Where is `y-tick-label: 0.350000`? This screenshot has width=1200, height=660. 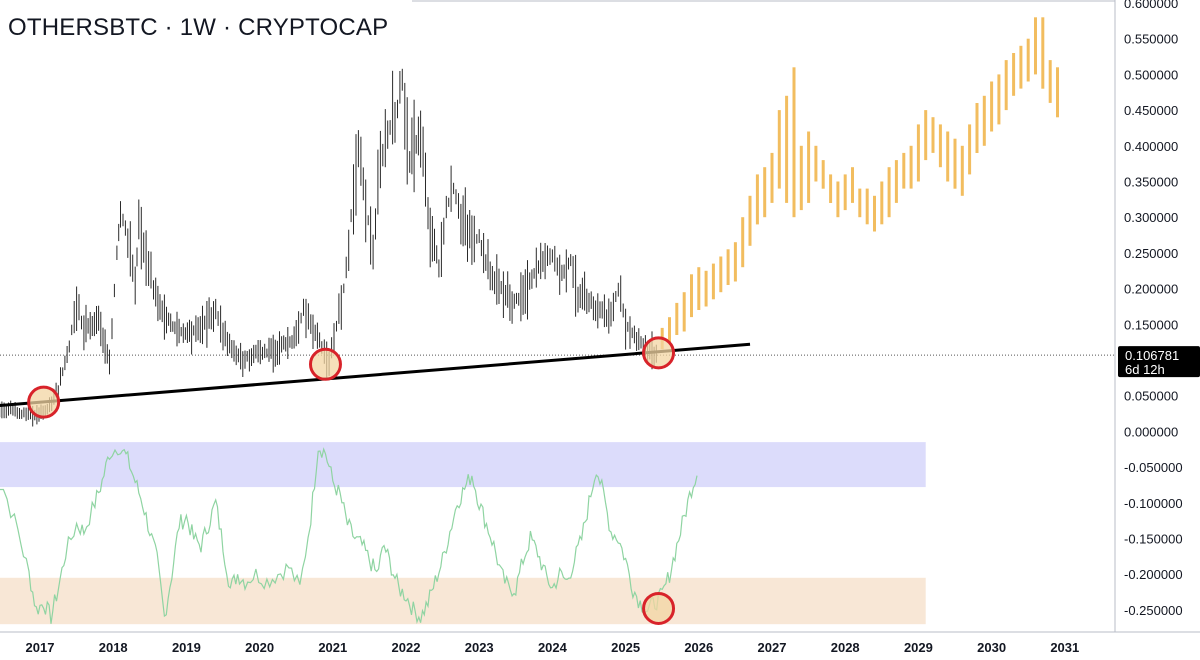 y-tick-label: 0.350000 is located at coordinates (1151, 182).